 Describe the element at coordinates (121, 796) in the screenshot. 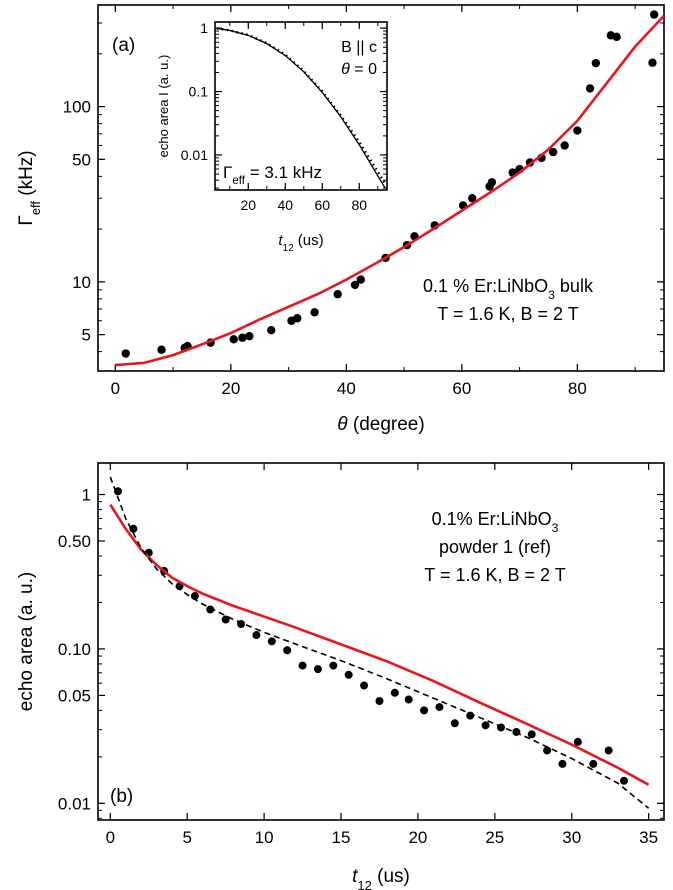

I see `panel-label-b: (b)` at that location.